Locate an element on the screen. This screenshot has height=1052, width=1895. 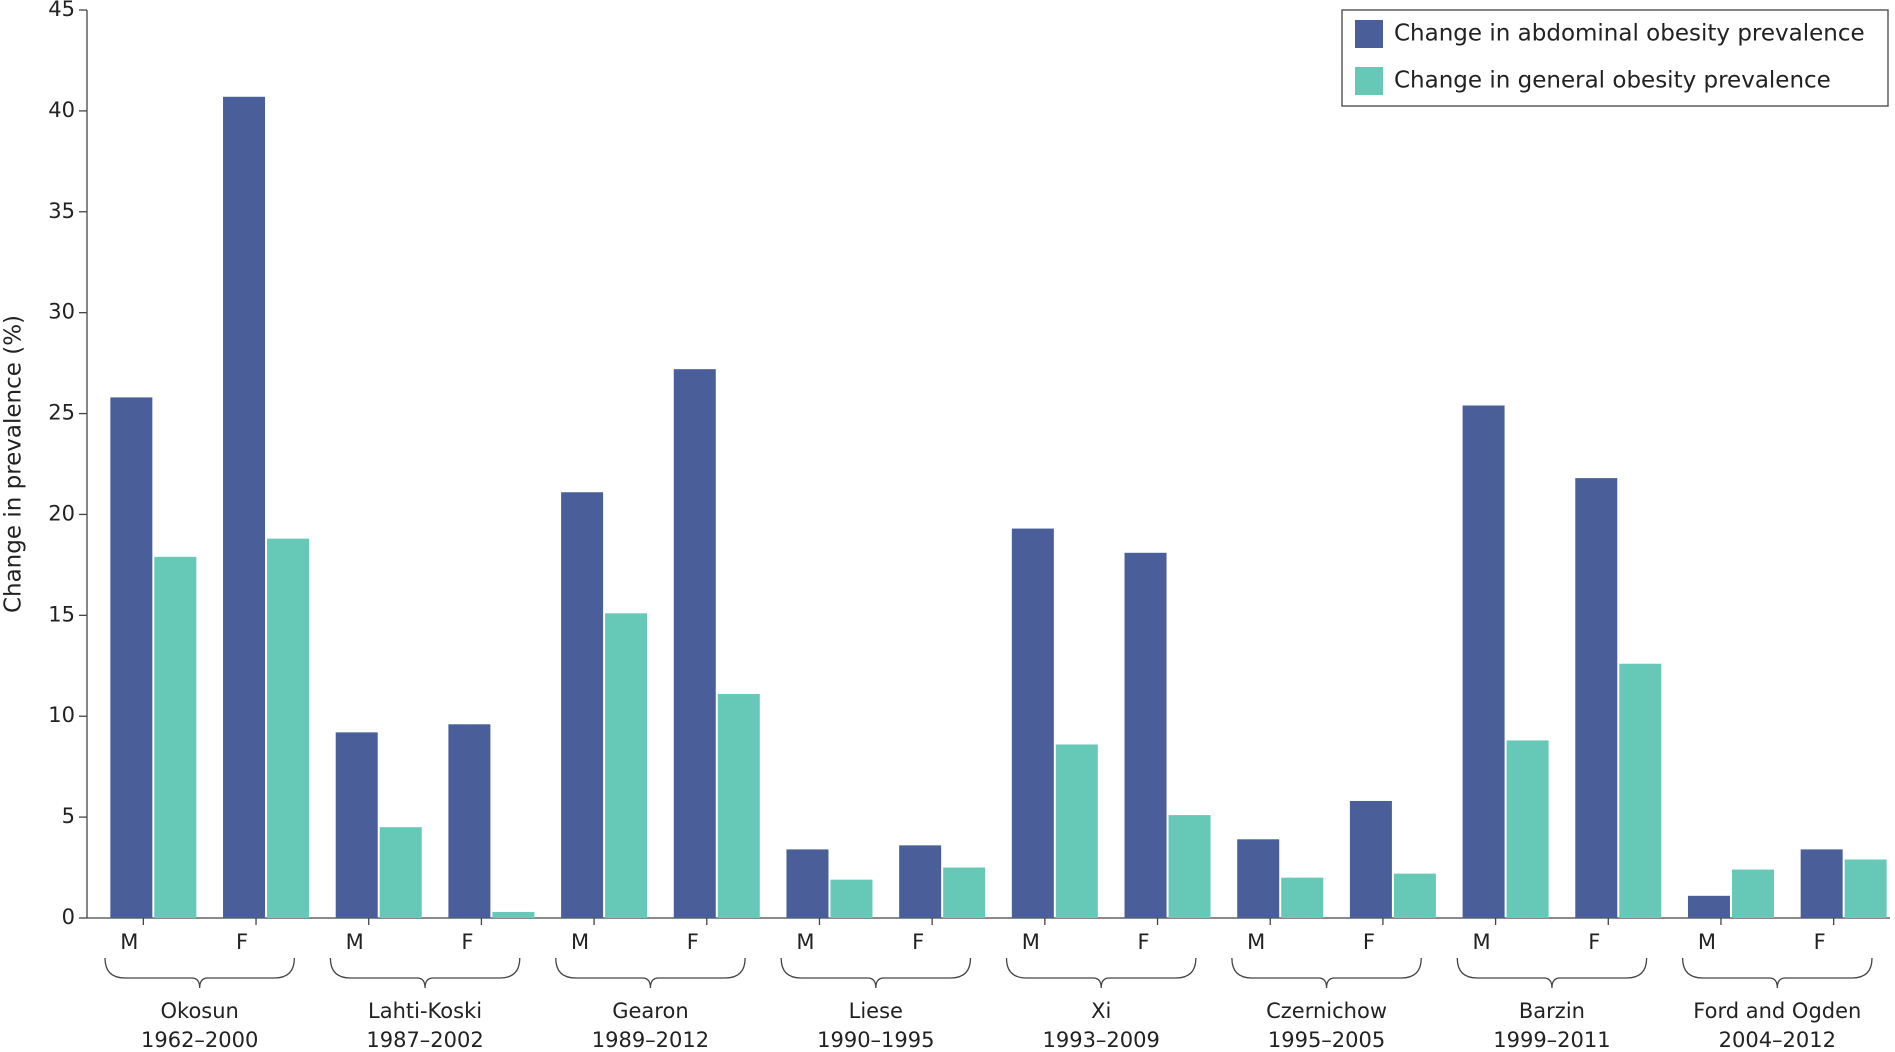
y-axis-label: Change in prevalence (%) is located at coordinates (14, 464).